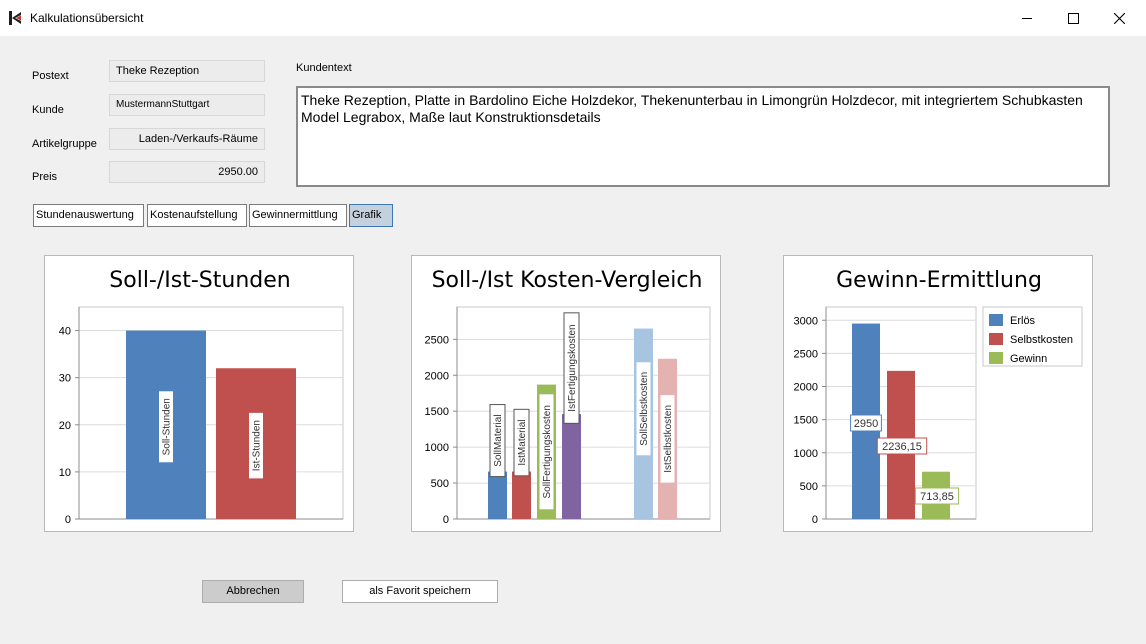  Describe the element at coordinates (187, 71) in the screenshot. I see `postext-field: Theke Rezeption` at that location.